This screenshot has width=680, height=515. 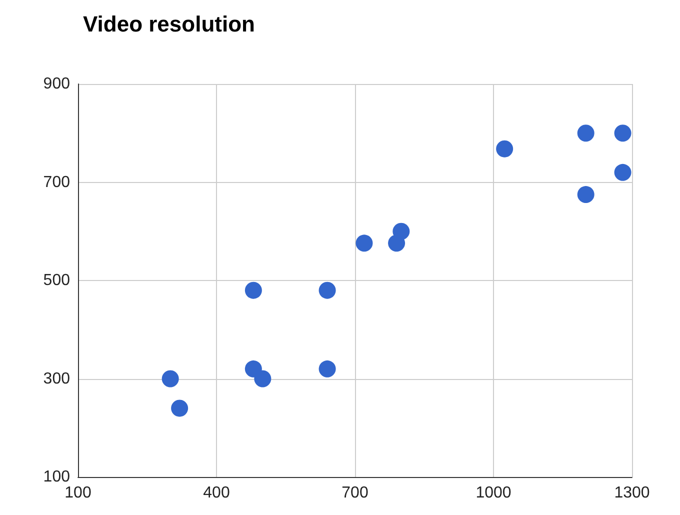 What do you see at coordinates (56, 379) in the screenshot?
I see `y-tick-label: 300` at bounding box center [56, 379].